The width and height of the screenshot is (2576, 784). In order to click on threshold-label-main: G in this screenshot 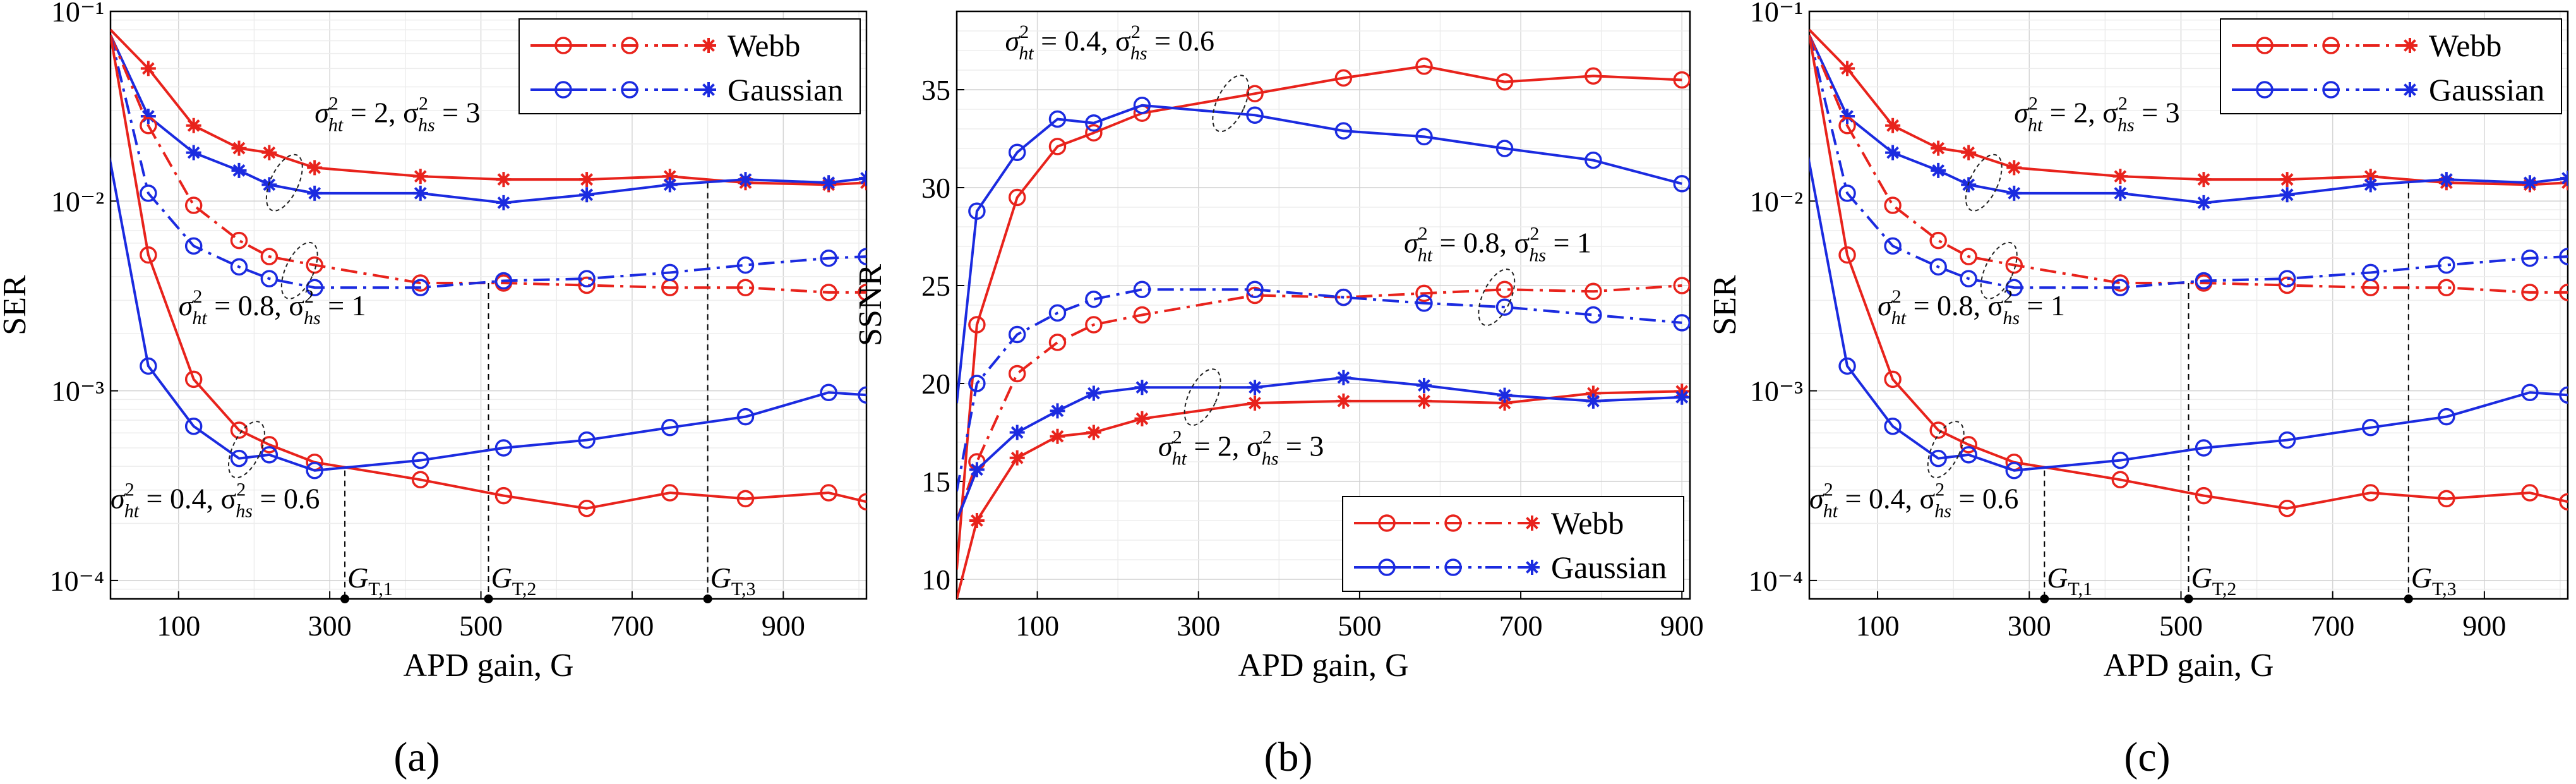, I will do `click(2201, 578)`.